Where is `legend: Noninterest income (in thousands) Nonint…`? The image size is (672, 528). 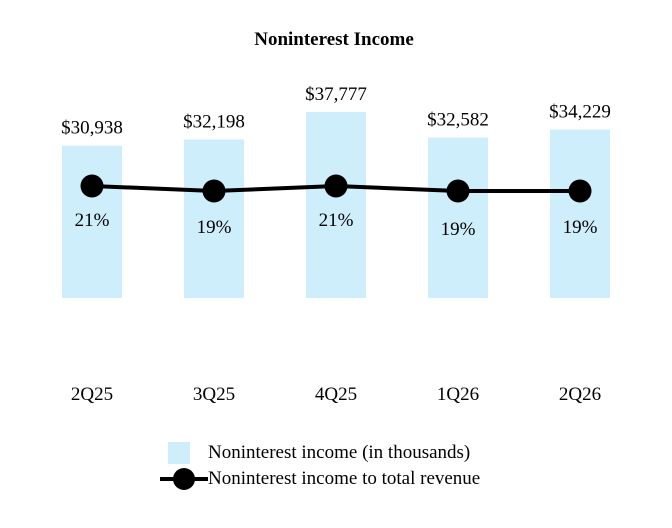
legend: Noninterest income (in thousands) Nonint… is located at coordinates (370, 466).